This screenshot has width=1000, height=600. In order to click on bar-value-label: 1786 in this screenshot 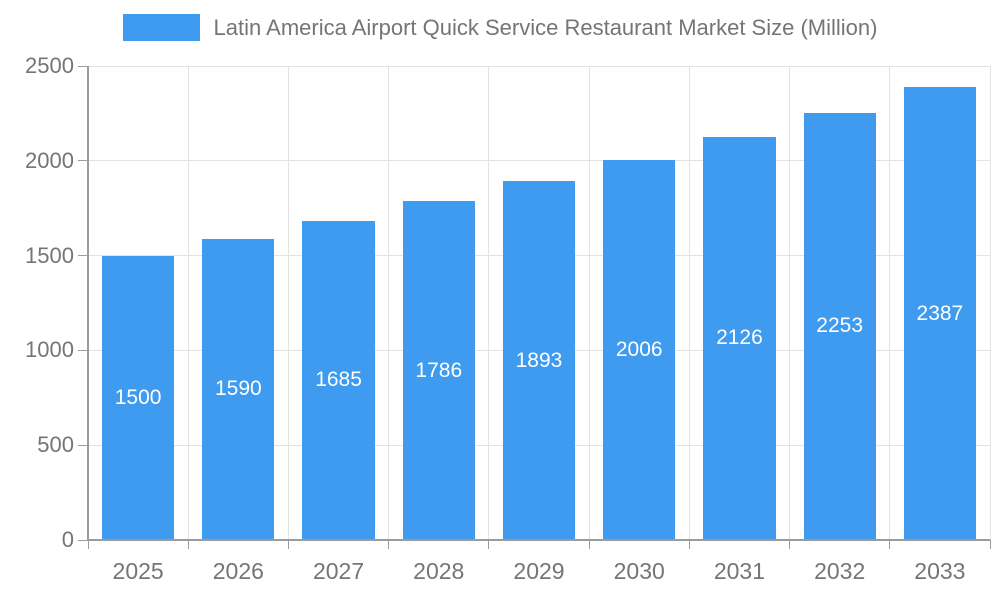, I will do `click(439, 370)`.